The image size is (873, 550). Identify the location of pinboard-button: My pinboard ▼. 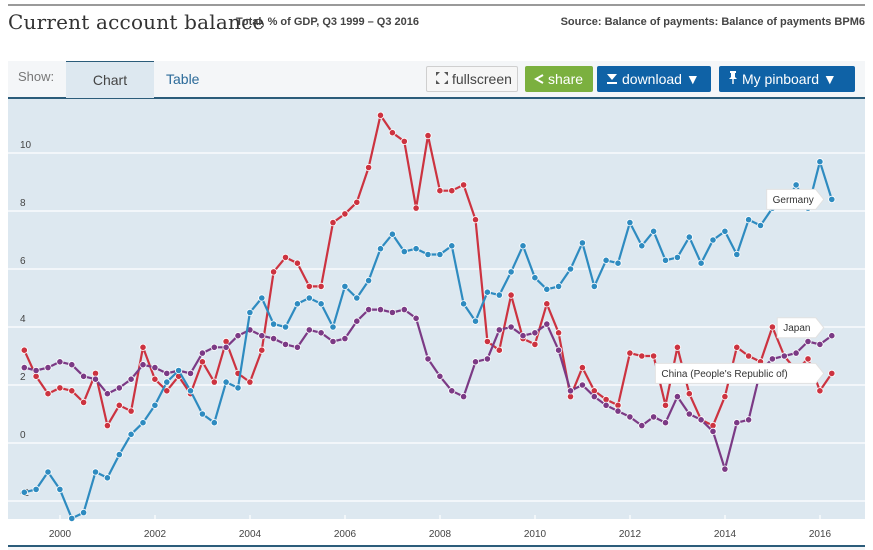
(787, 79).